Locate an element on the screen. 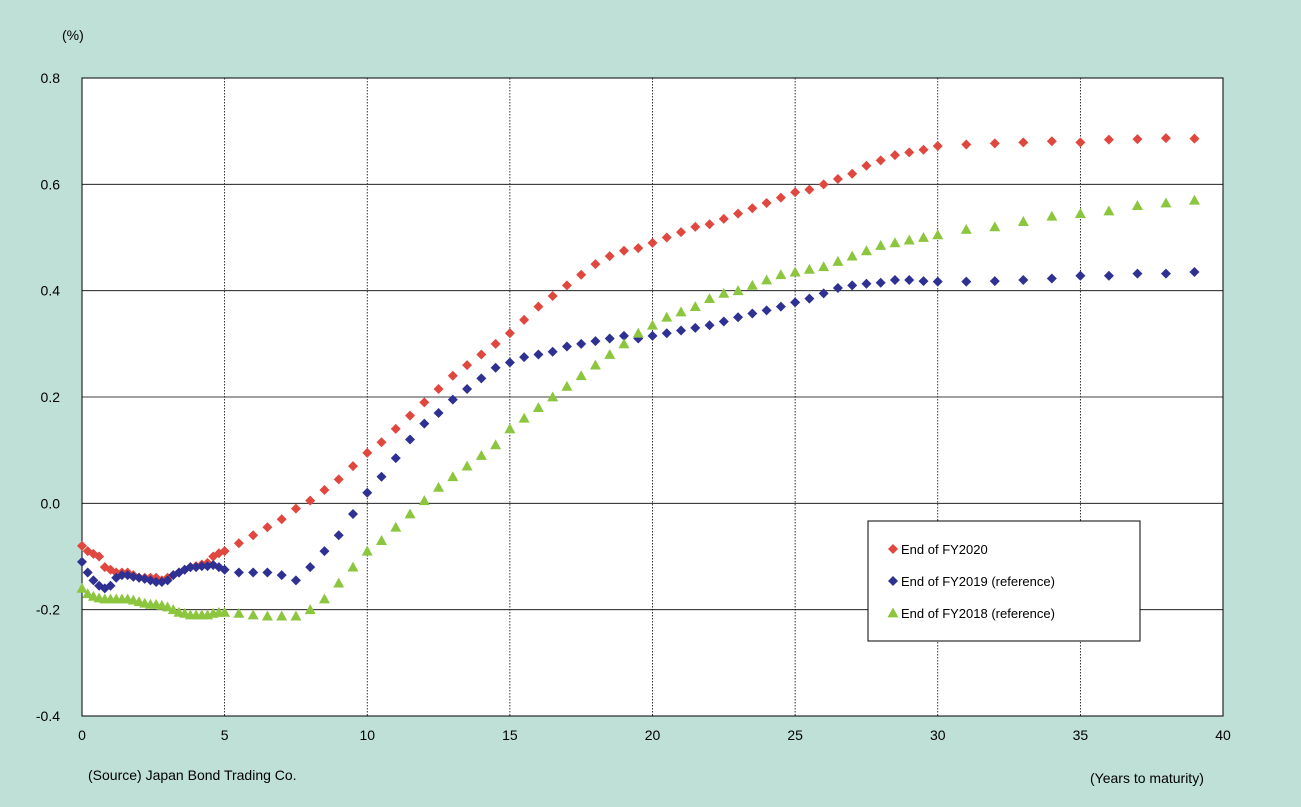 Image resolution: width=1301 pixels, height=807 pixels. x-tick-label: 15 is located at coordinates (510, 735).